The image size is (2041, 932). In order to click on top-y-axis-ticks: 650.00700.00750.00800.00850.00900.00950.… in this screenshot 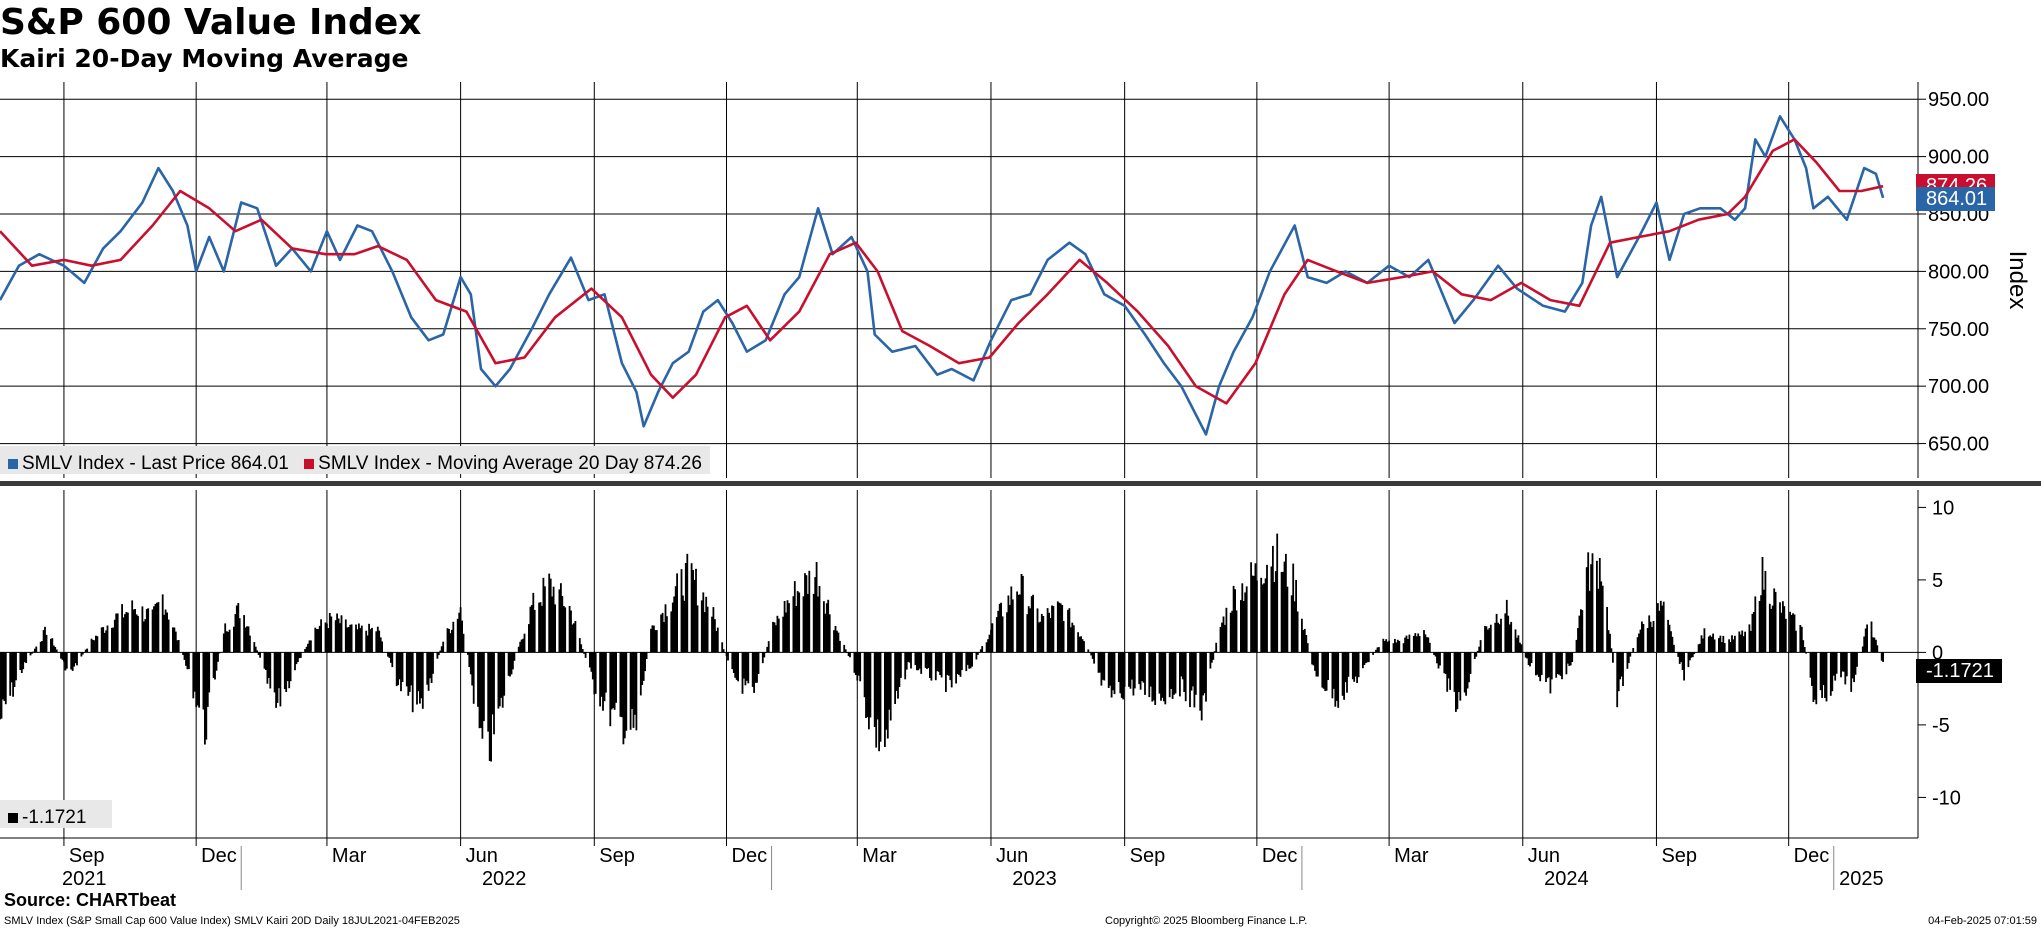, I will do `click(1953, 280)`.